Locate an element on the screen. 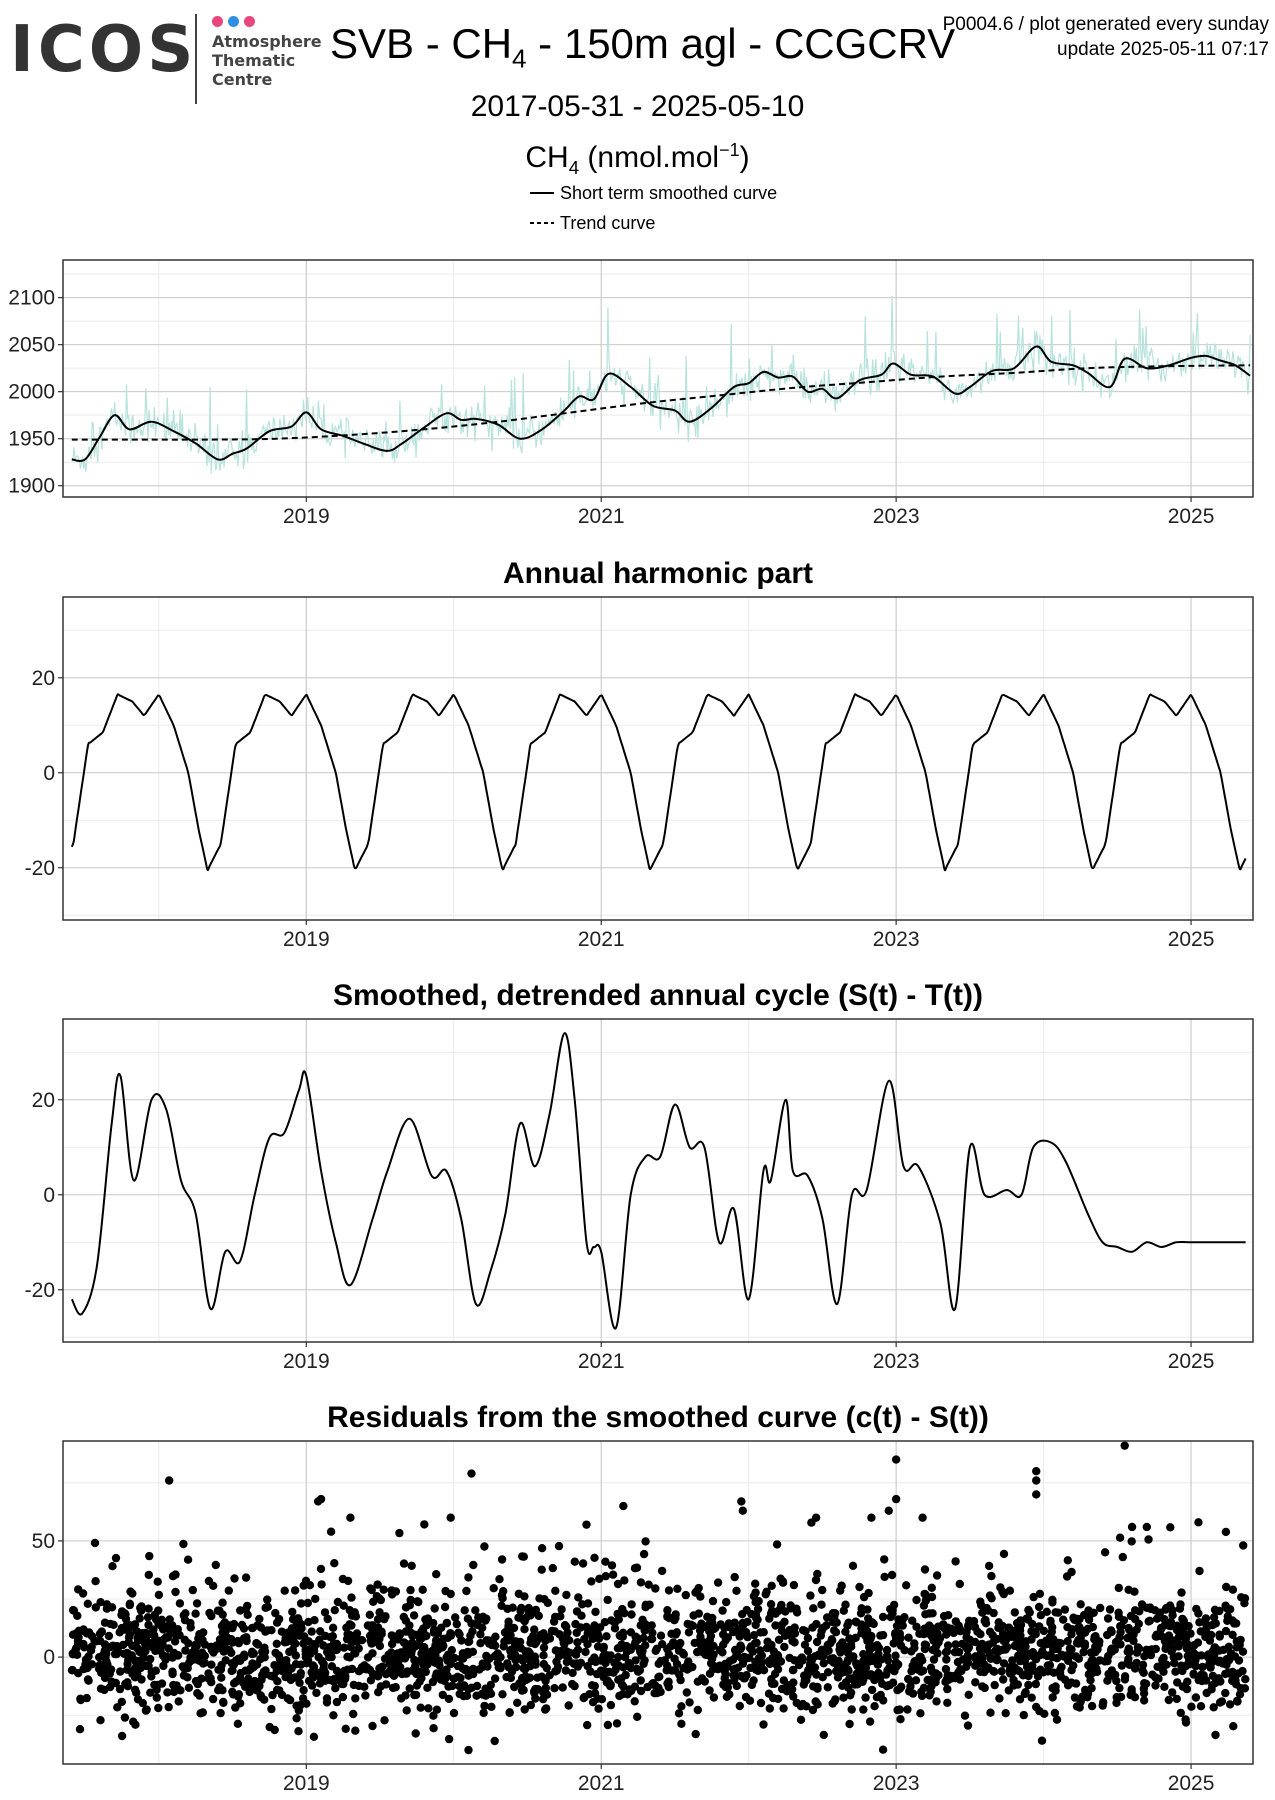 This screenshot has width=1275, height=1800. icos-logo: ICOS is located at coordinates (104, 50).